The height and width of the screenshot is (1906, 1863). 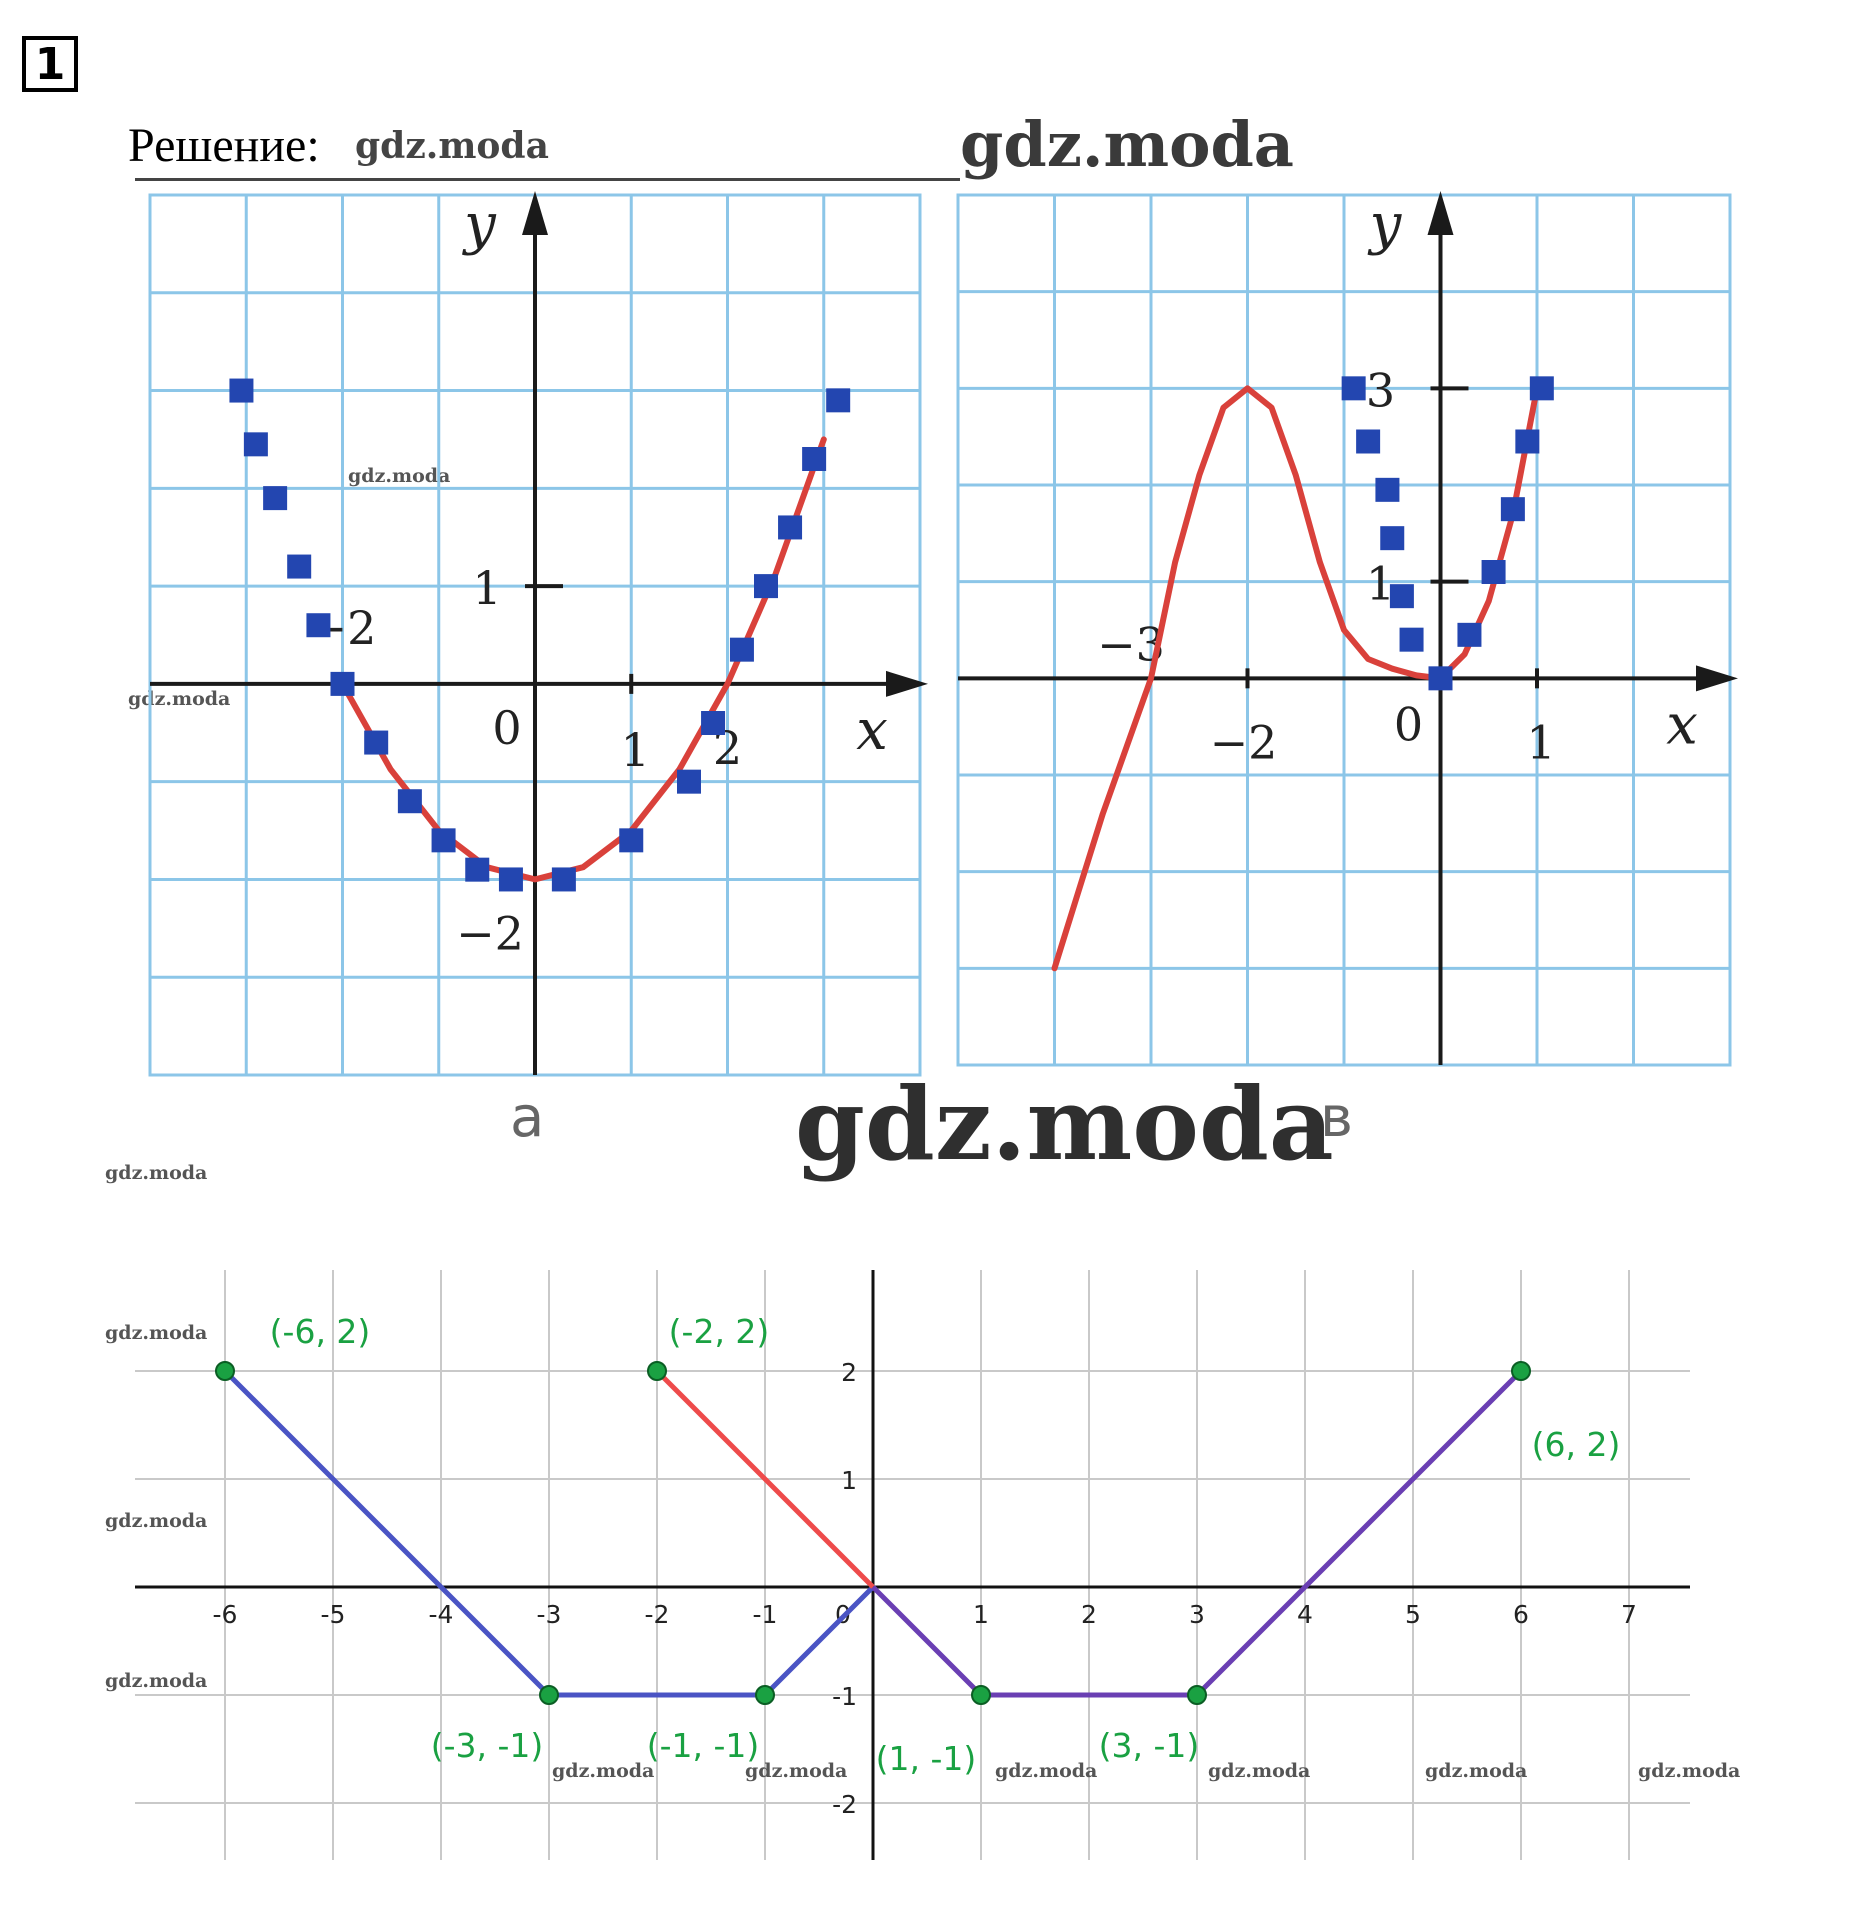 What do you see at coordinates (1305, 1614) in the screenshot?
I see `x-tick-label: 4` at bounding box center [1305, 1614].